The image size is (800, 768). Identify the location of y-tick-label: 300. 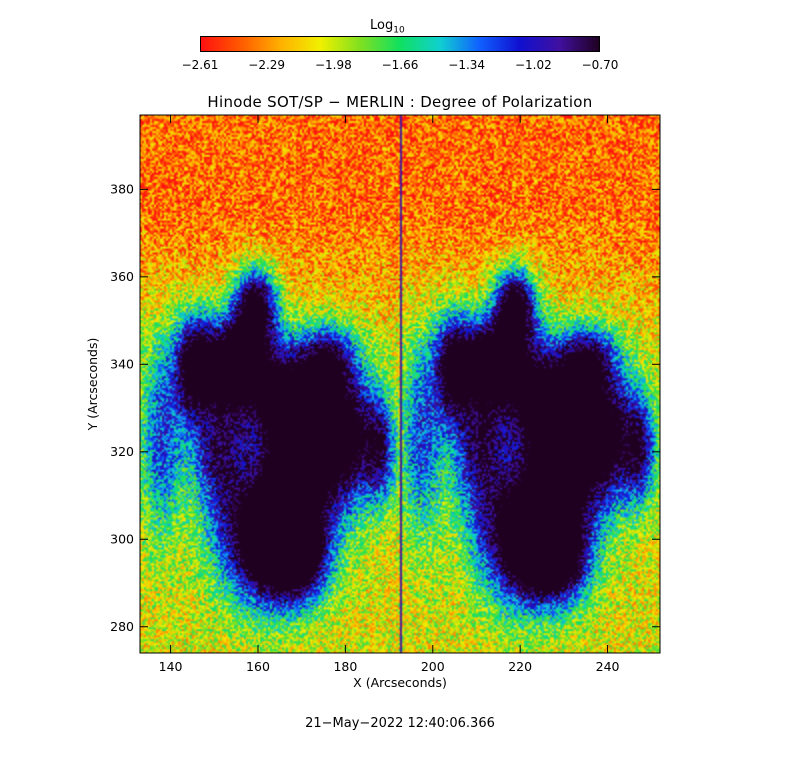
(122, 538).